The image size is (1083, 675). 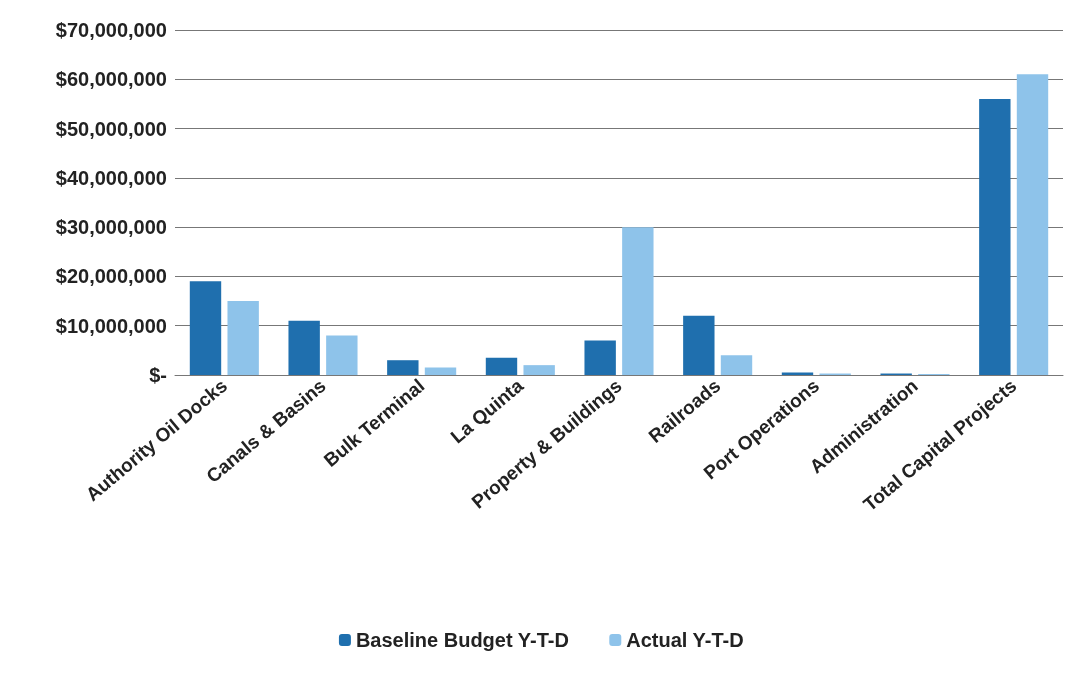 I want to click on y-tick-label: $70,000,000, so click(x=111, y=30).